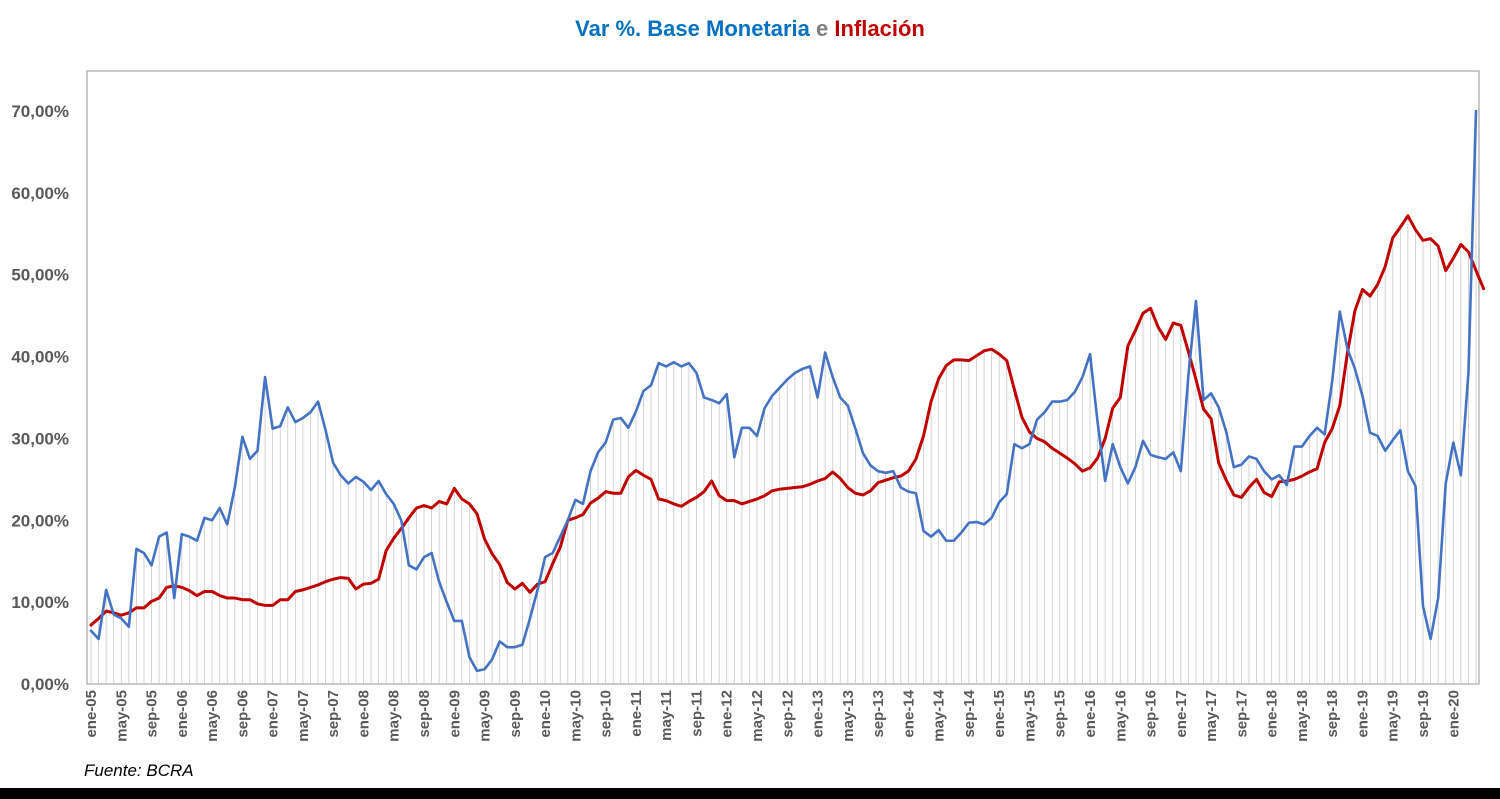 The image size is (1500, 799). Describe the element at coordinates (303, 716) in the screenshot. I see `x-tick-label: may-07` at that location.